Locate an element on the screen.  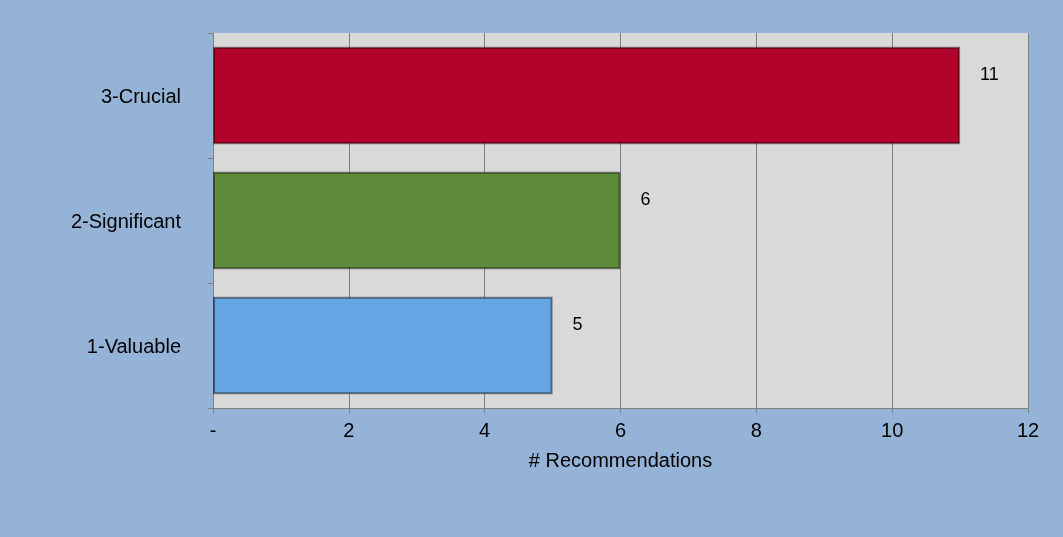
x-tick-label: - is located at coordinates (213, 430).